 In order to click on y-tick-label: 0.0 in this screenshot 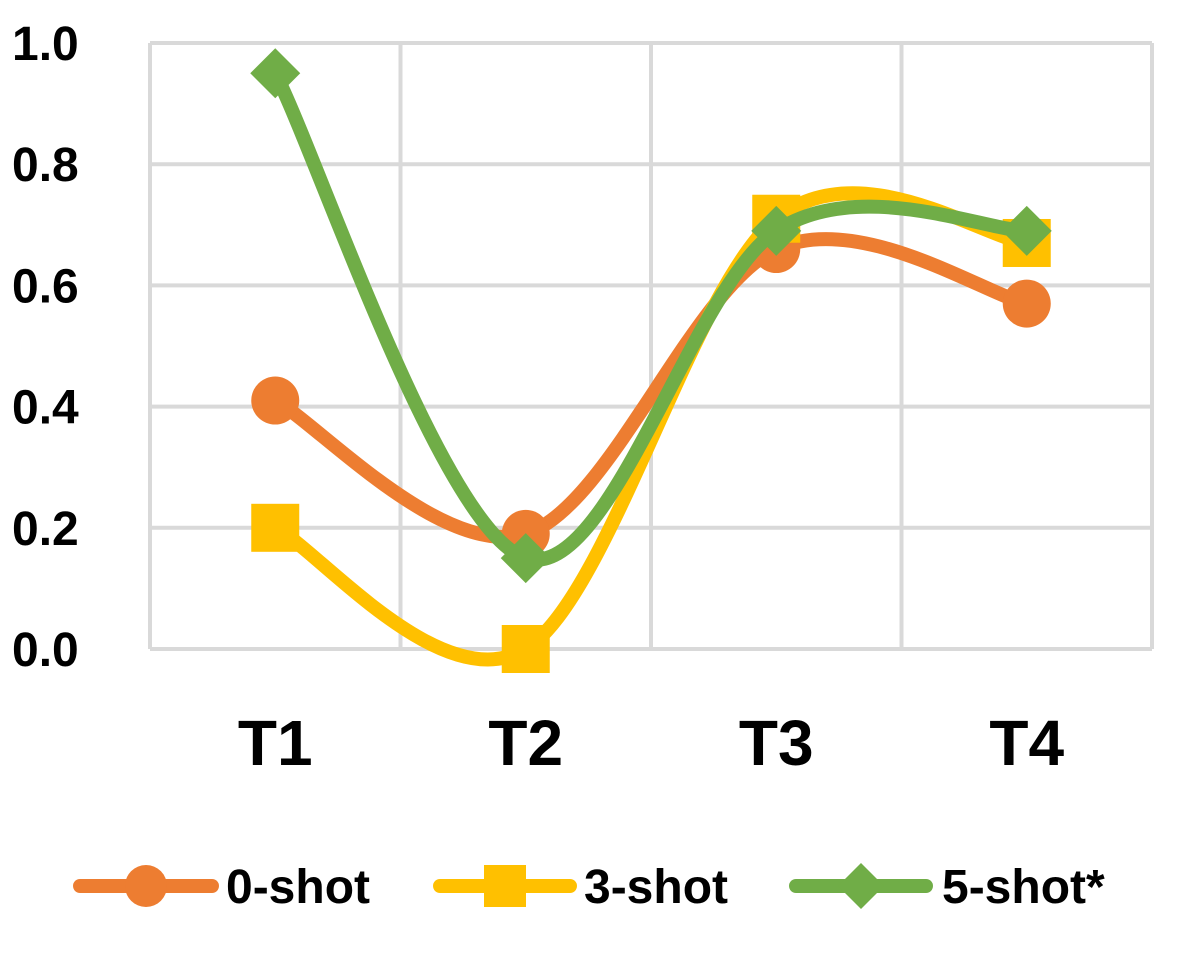, I will do `click(45, 650)`.